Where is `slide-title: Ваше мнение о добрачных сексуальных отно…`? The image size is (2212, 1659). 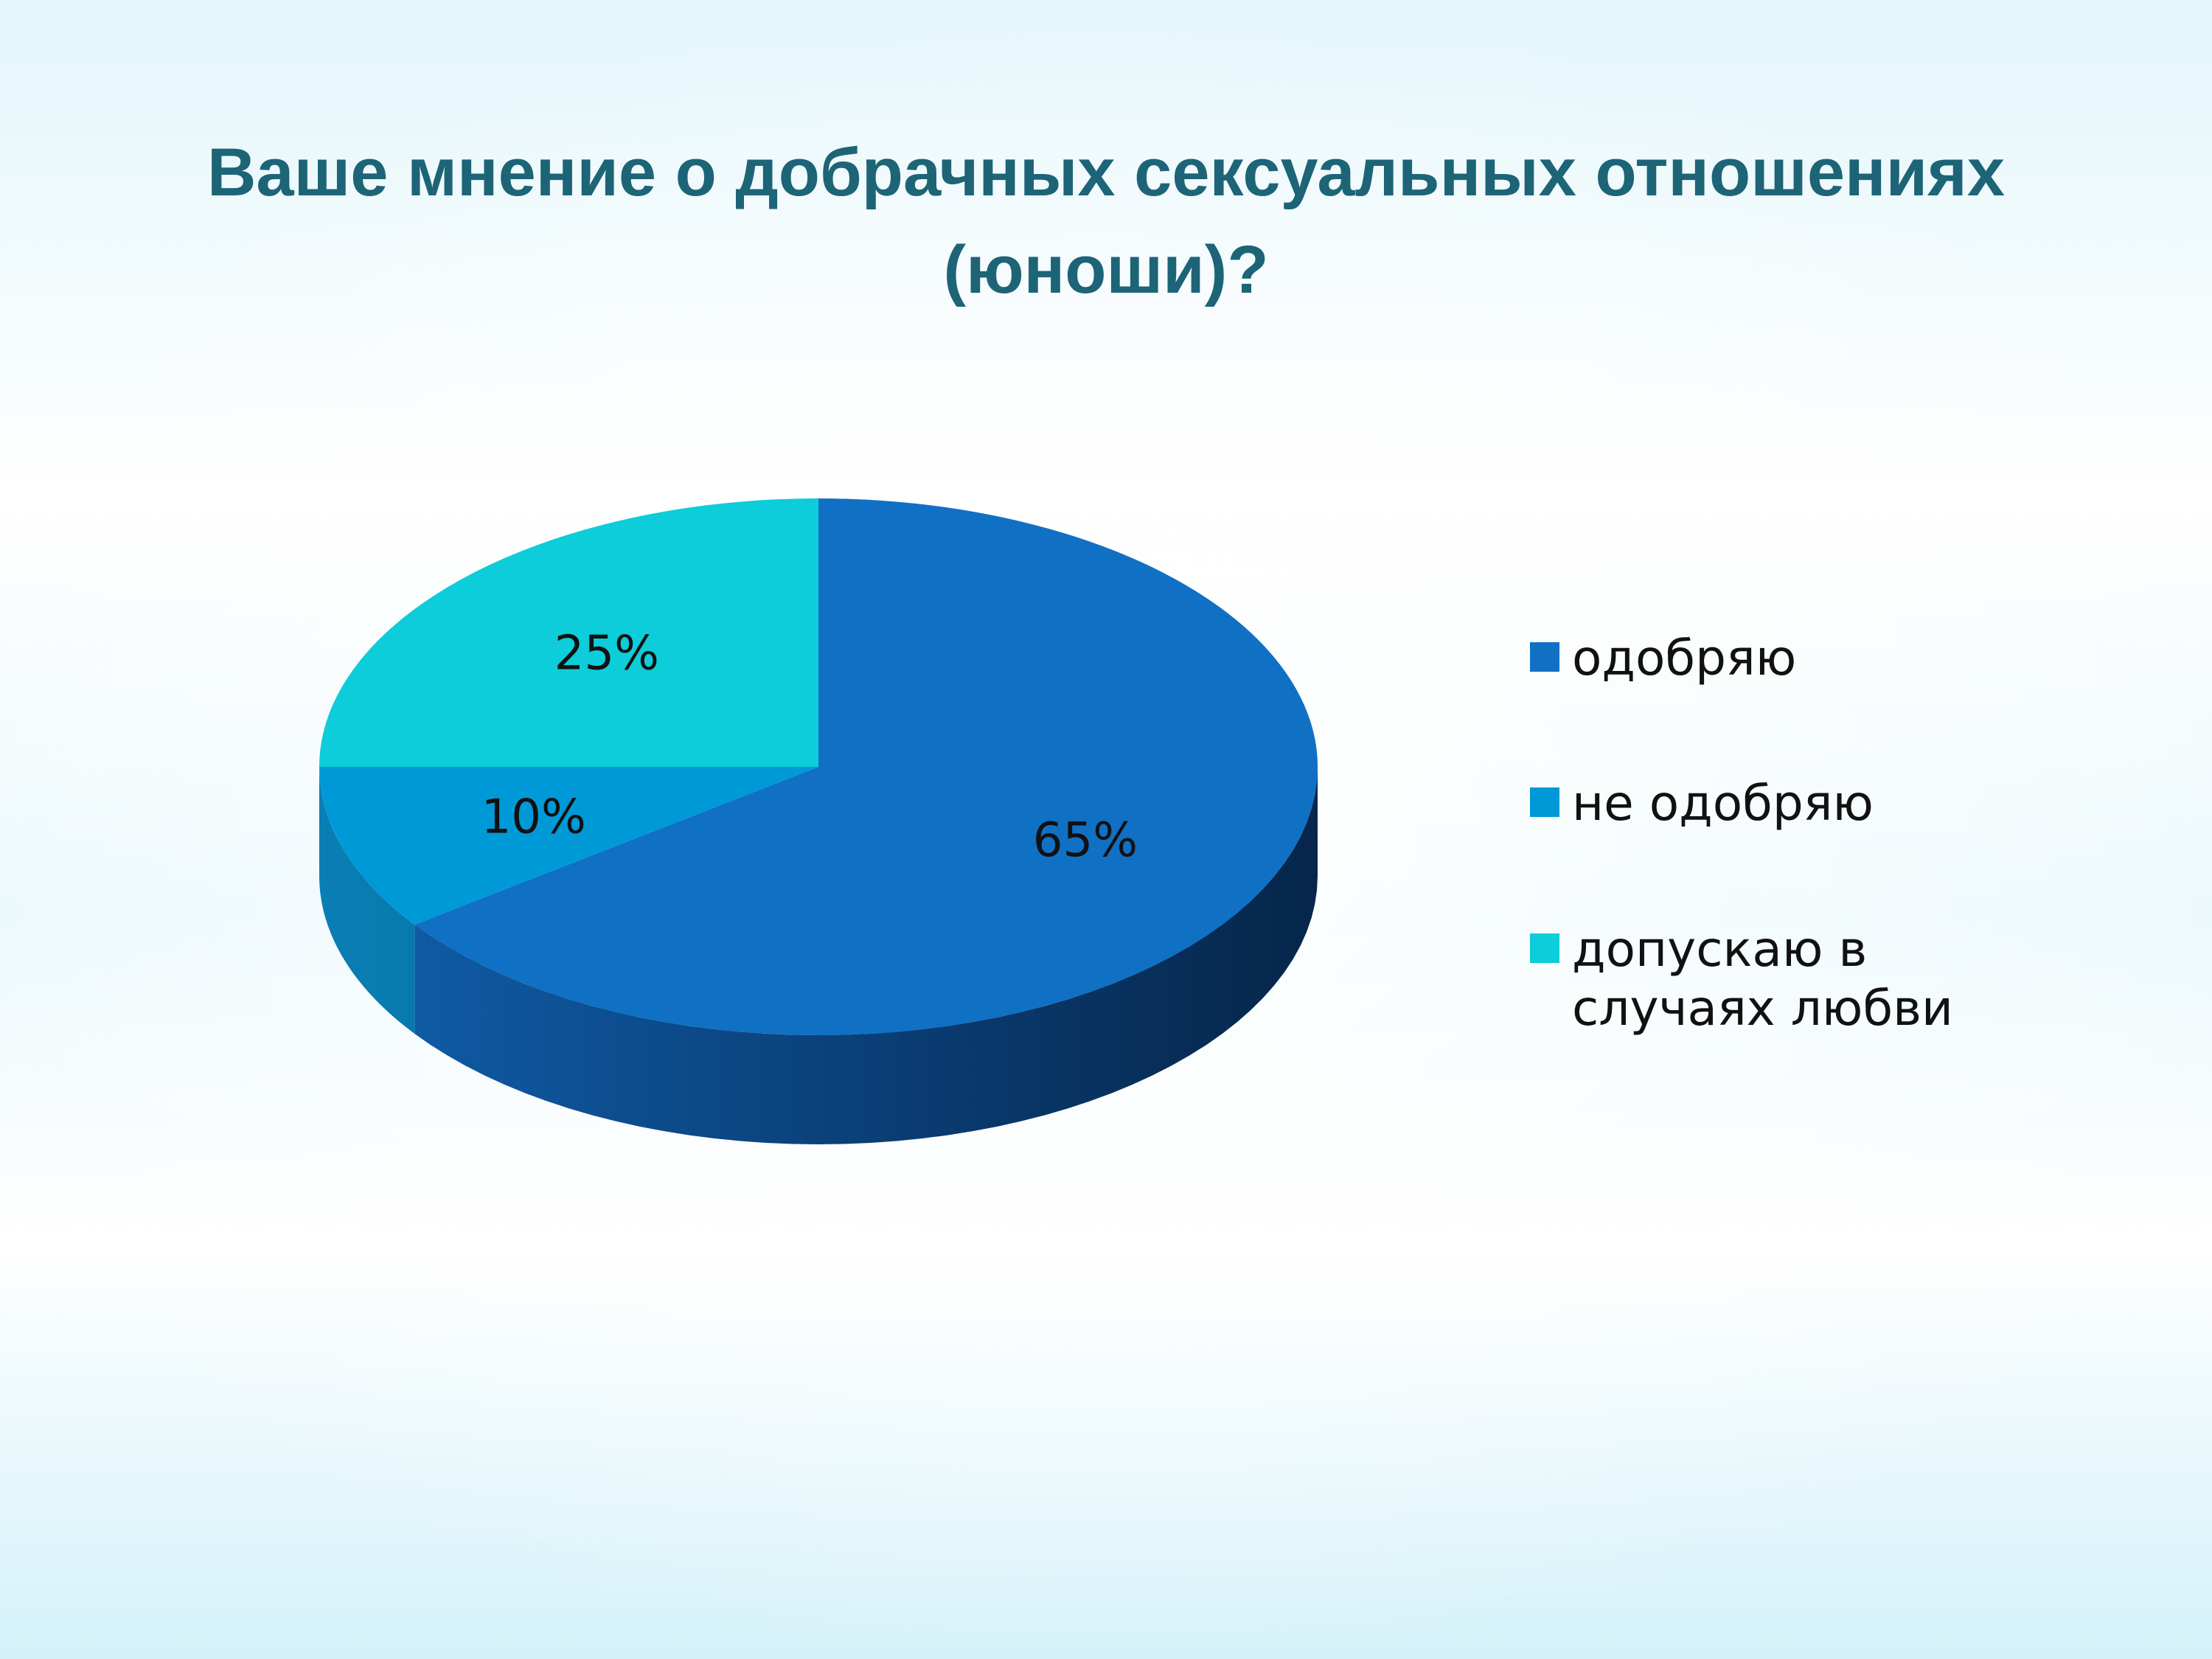
slide-title: Ваше мнение о добрачных сексуальных отно… is located at coordinates (1106, 221).